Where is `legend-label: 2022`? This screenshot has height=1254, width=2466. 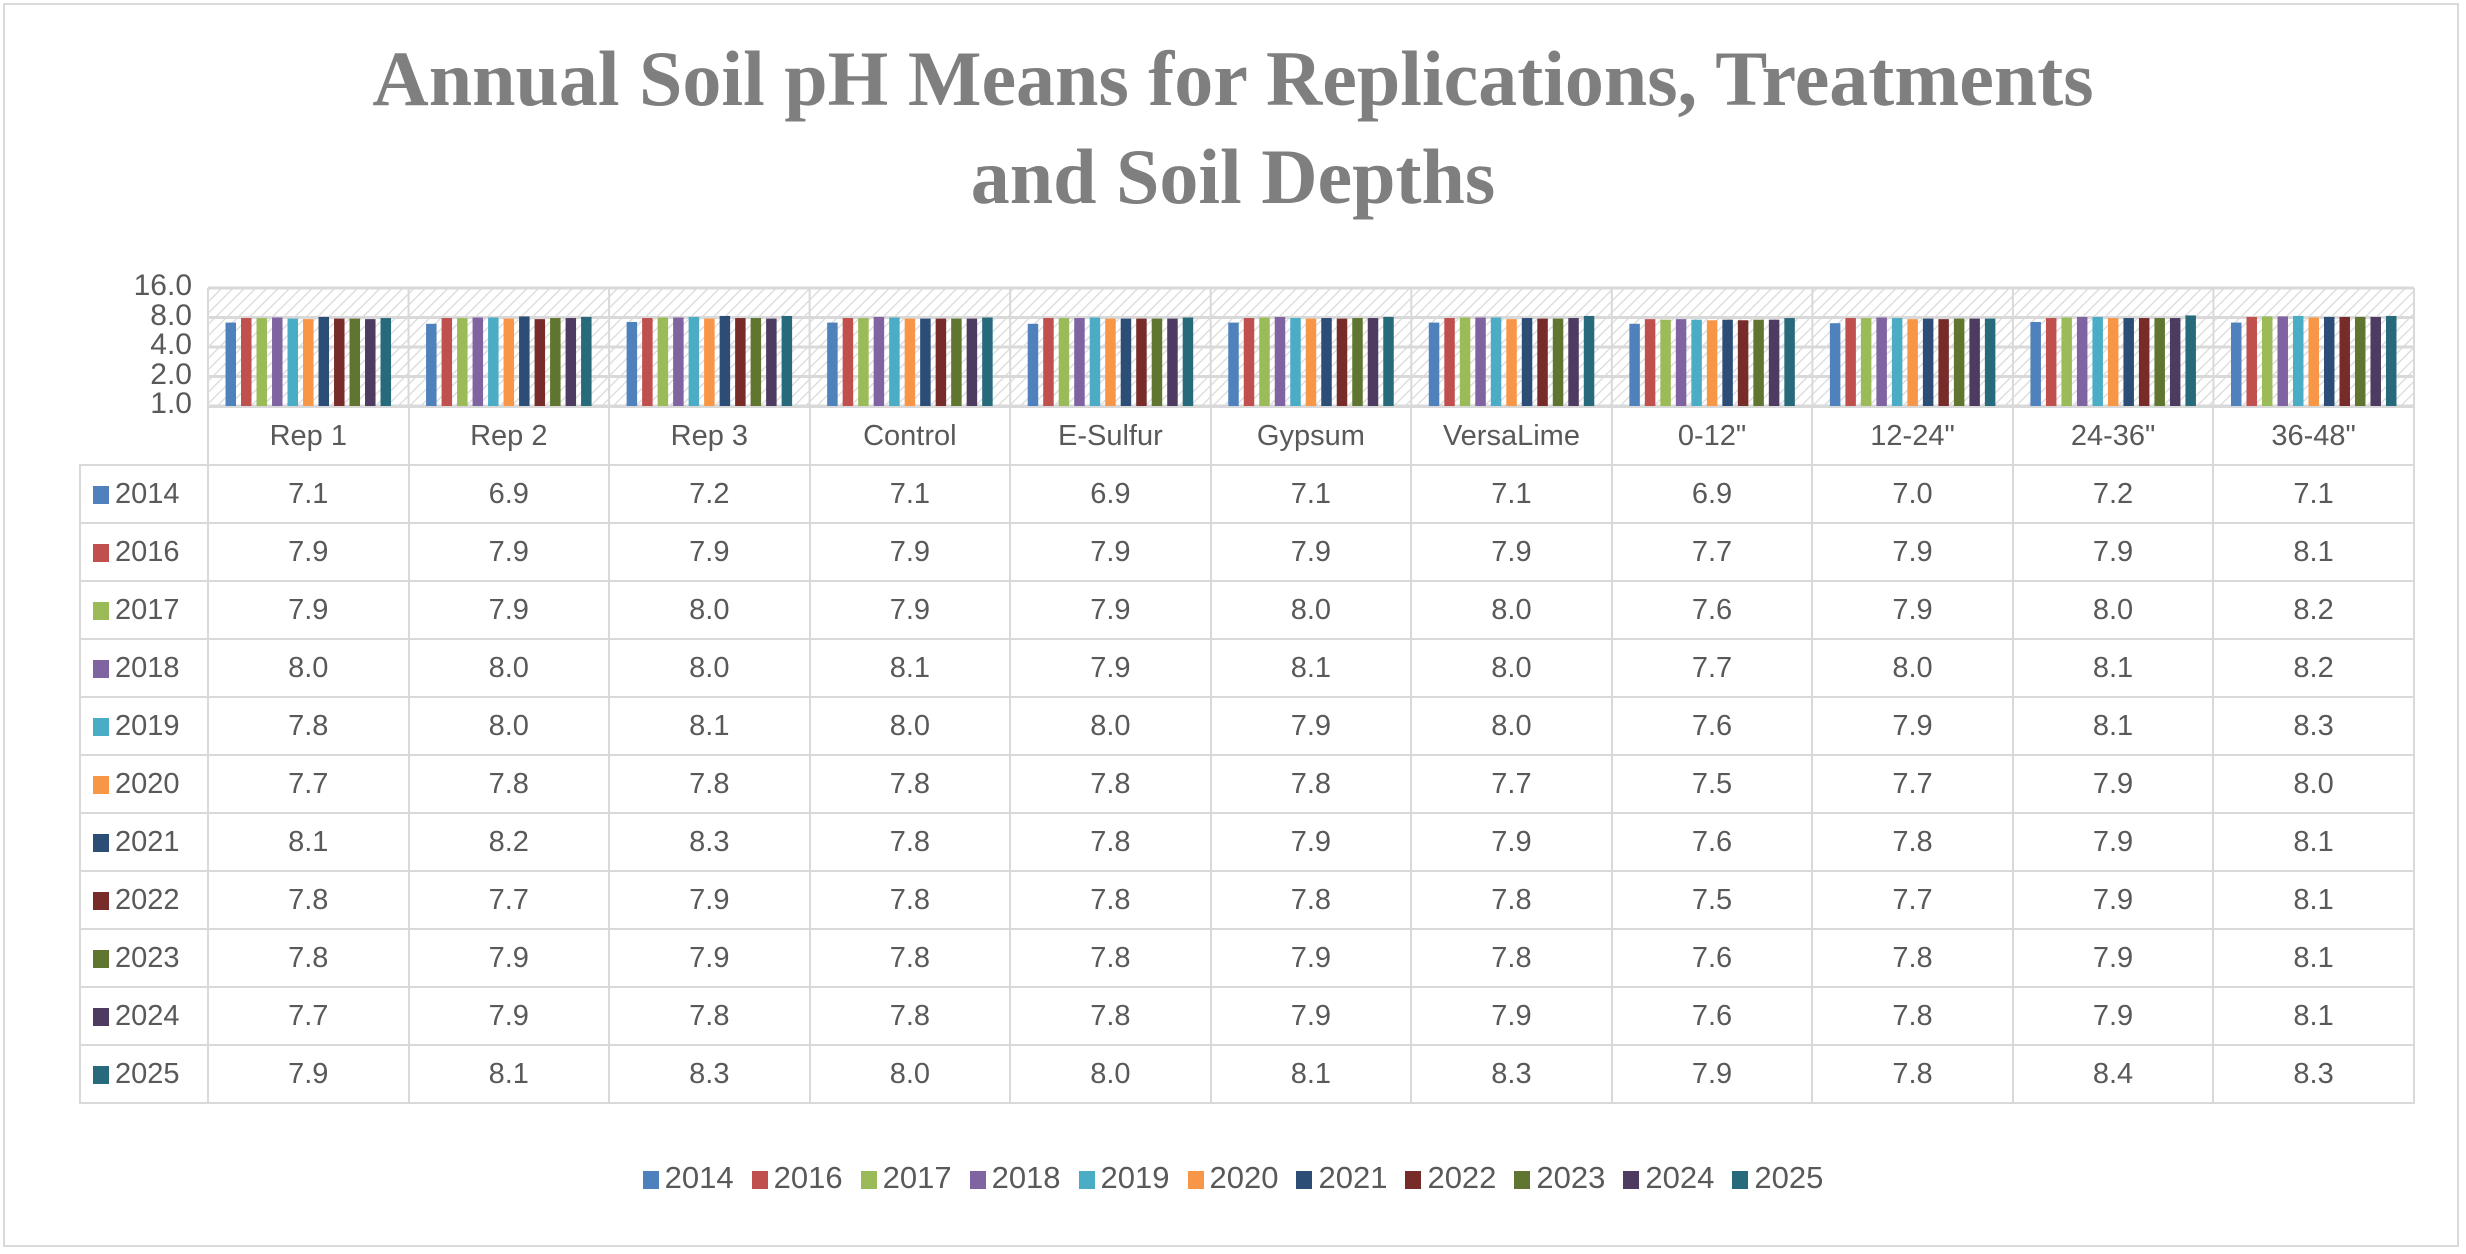 legend-label: 2022 is located at coordinates (1462, 1177).